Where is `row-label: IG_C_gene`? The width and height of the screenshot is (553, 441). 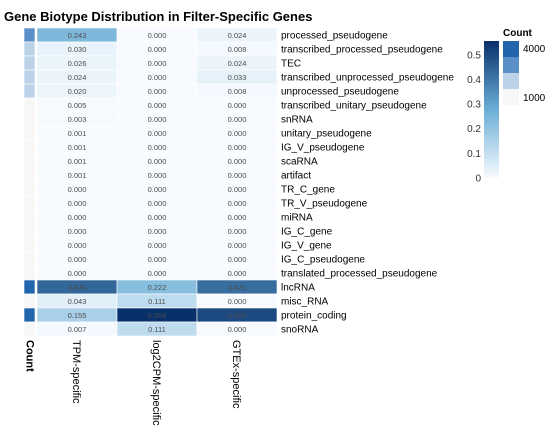 row-label: IG_C_gene is located at coordinates (307, 232).